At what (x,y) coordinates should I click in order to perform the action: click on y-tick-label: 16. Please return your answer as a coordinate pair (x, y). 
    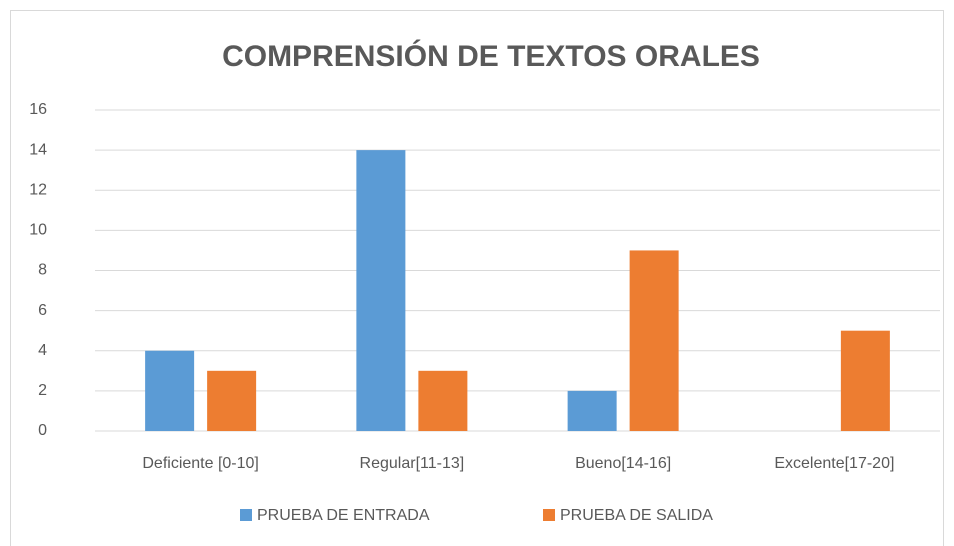
    Looking at the image, I should click on (38, 109).